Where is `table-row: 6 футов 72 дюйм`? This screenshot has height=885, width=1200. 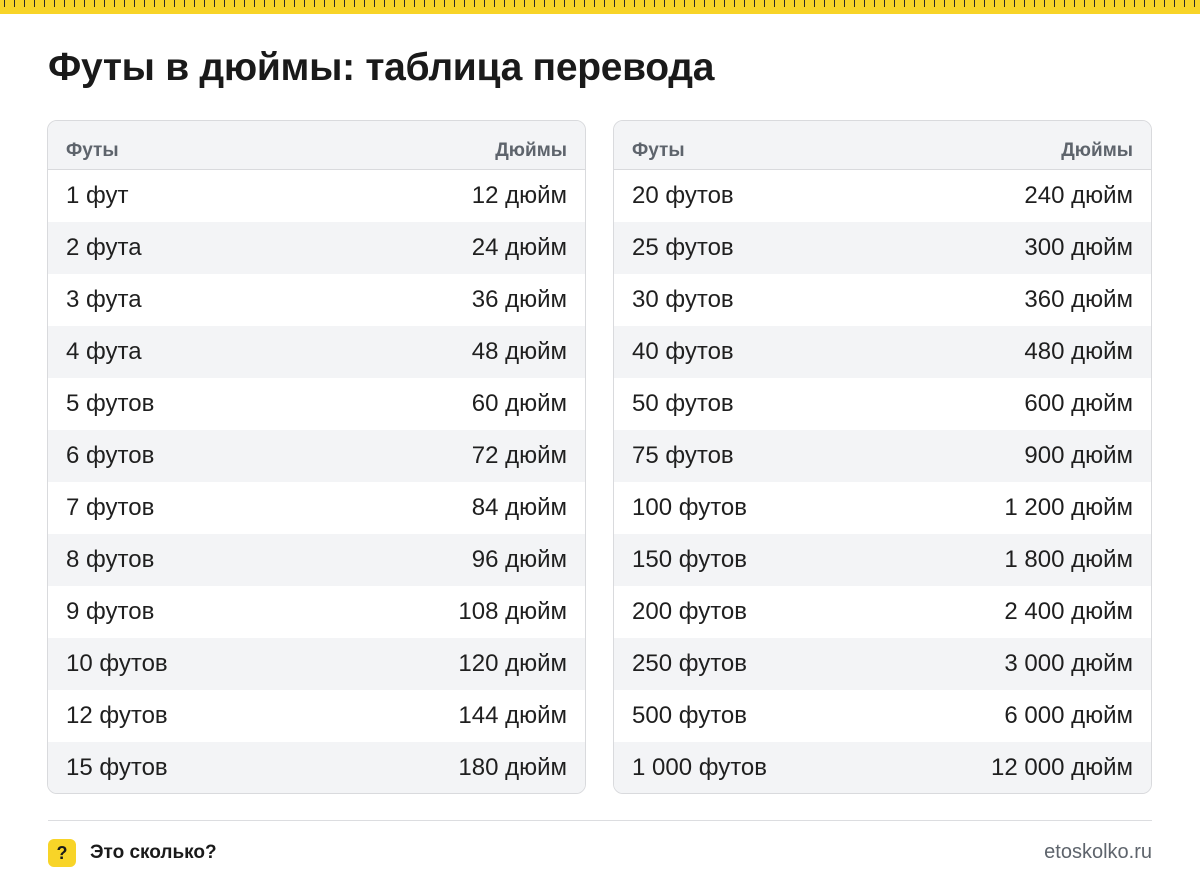 table-row: 6 футов 72 дюйм is located at coordinates (316, 456).